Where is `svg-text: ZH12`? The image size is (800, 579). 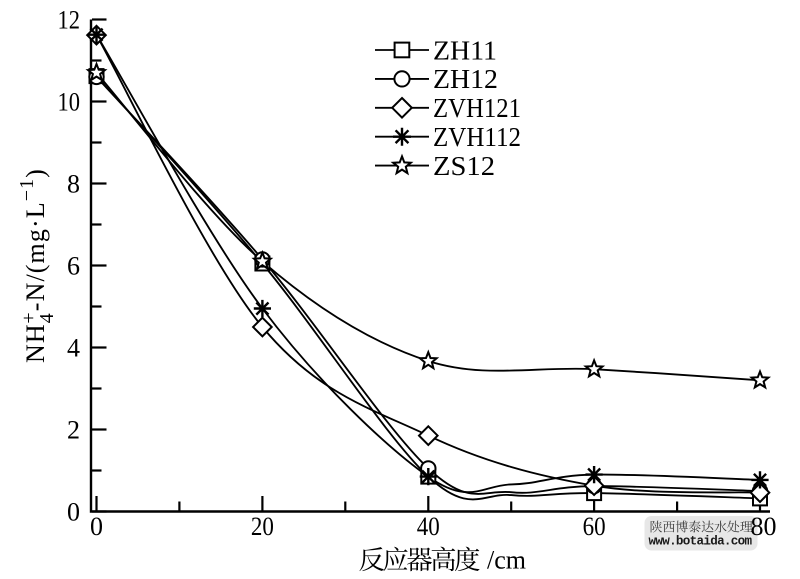
svg-text: ZH12 is located at coordinates (465, 79).